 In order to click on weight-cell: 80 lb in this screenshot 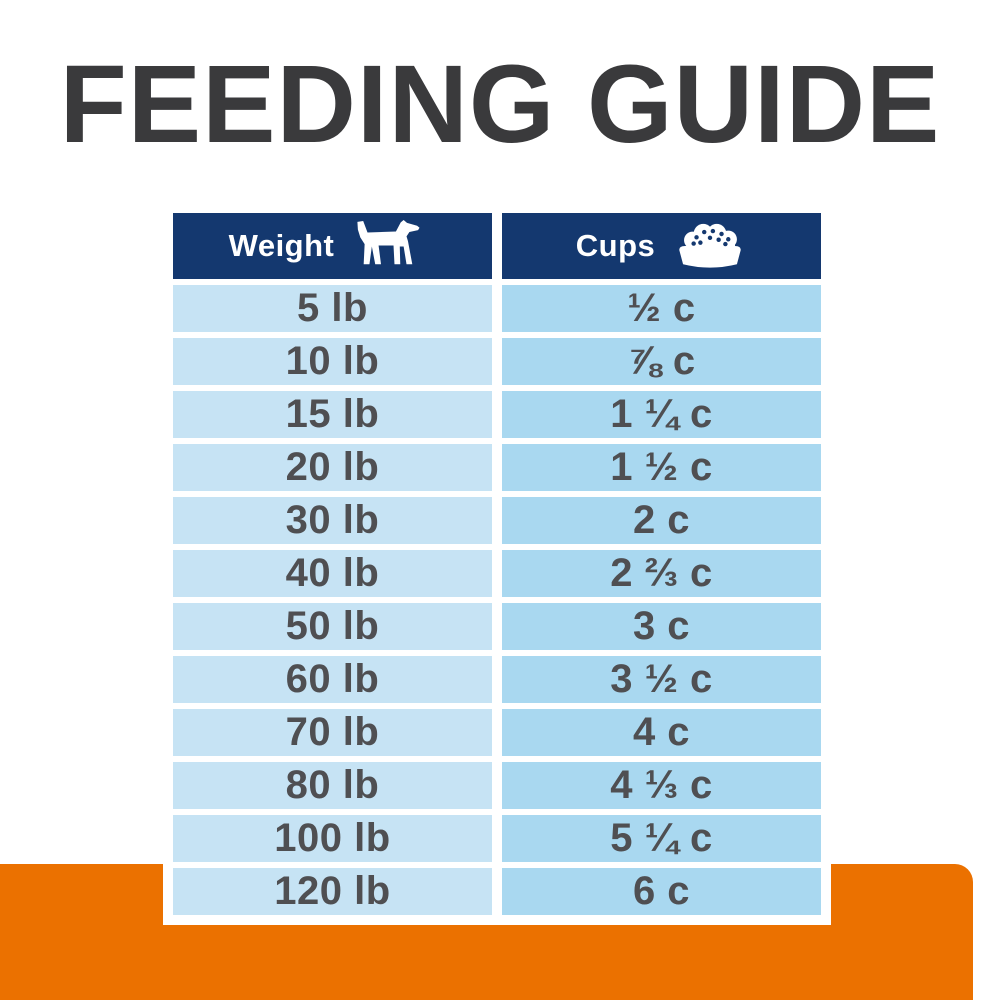, I will do `click(332, 785)`.